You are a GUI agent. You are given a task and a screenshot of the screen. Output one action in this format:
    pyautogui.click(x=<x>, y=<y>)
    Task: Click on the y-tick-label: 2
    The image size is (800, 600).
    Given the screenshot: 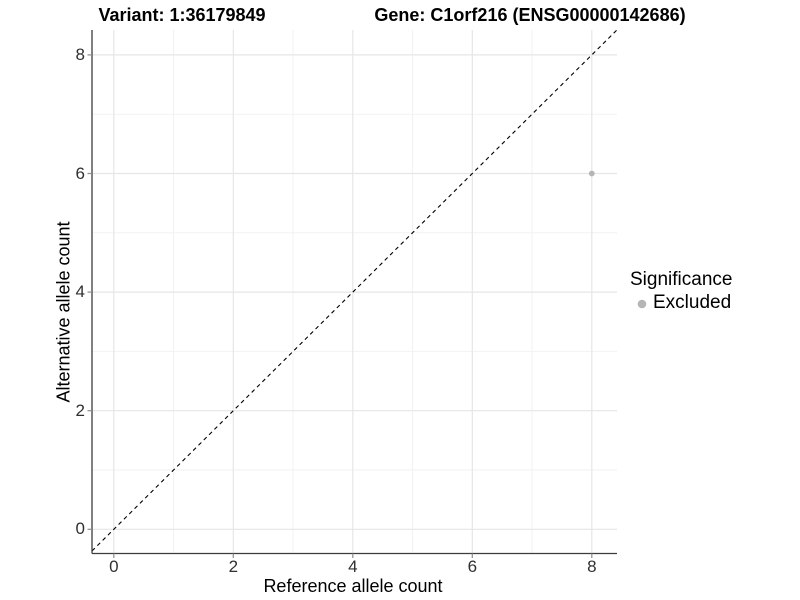 What is the action you would take?
    pyautogui.click(x=80, y=410)
    